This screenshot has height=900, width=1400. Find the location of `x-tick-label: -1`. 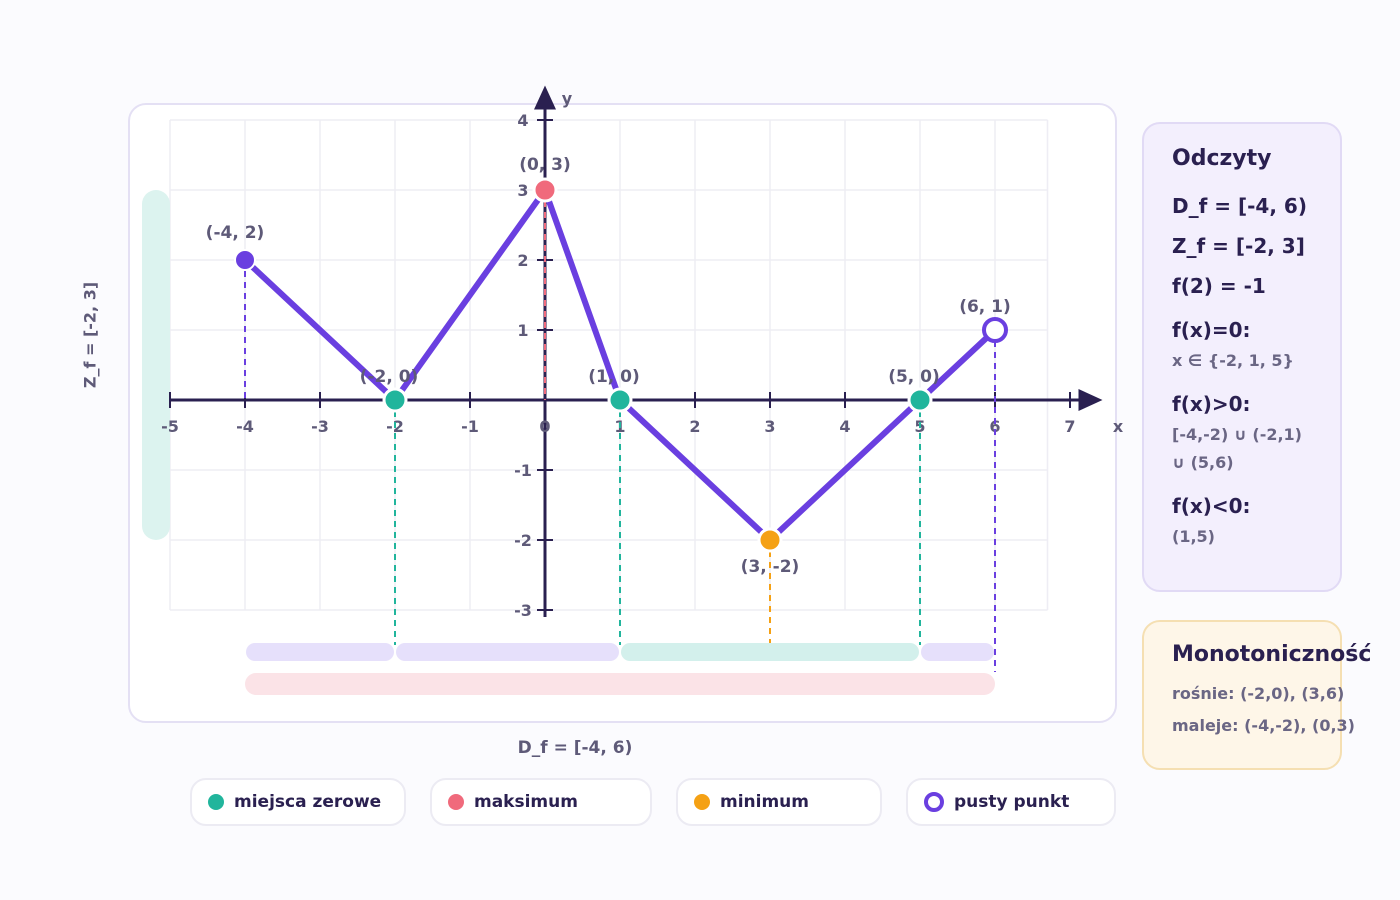

x-tick-label: -1 is located at coordinates (470, 426).